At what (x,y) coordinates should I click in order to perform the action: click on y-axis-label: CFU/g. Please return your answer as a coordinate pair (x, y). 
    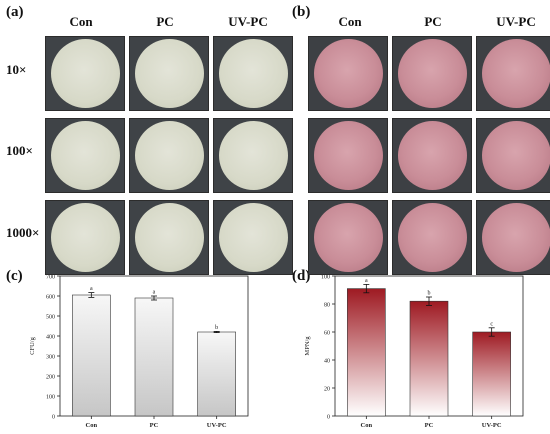
    Looking at the image, I should click on (32, 345).